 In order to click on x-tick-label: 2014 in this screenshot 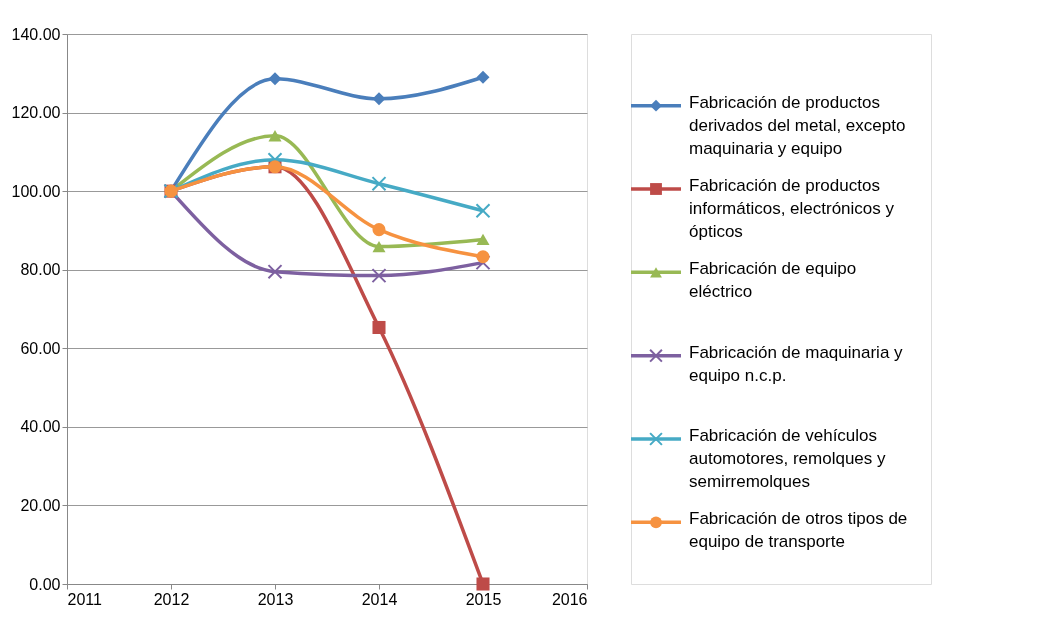, I will do `click(379, 599)`.